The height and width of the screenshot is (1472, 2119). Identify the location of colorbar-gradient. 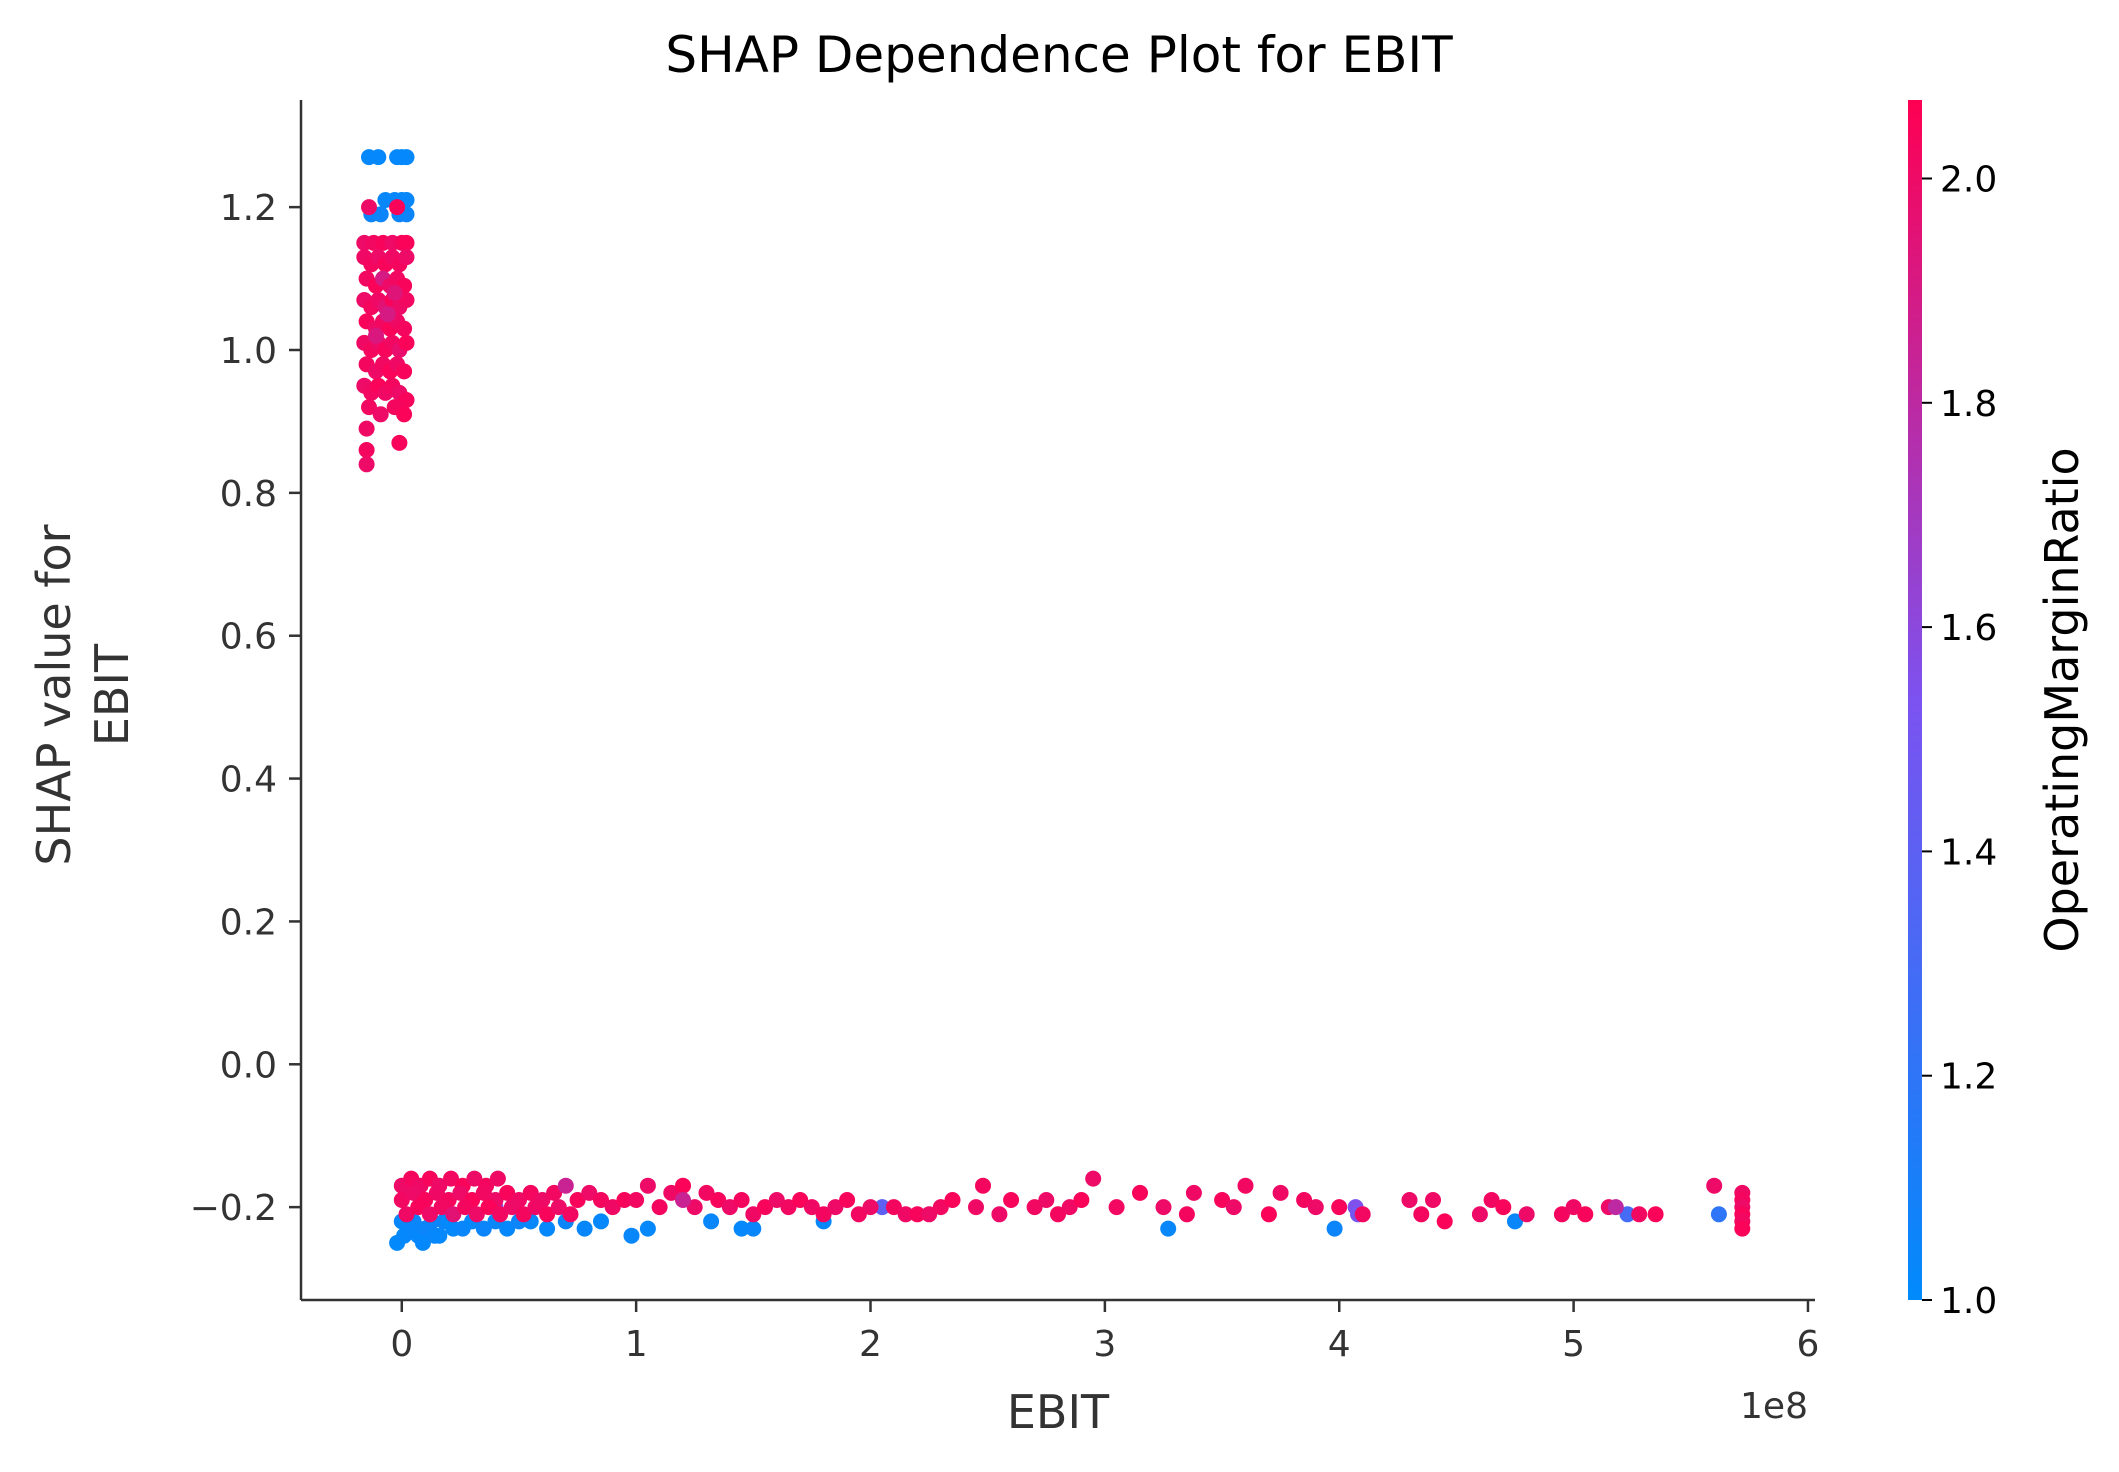
(1915, 700).